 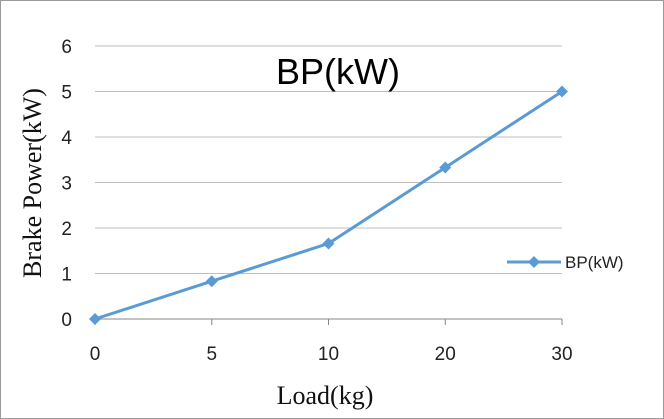 What do you see at coordinates (328, 321) in the screenshot?
I see `x-axis` at bounding box center [328, 321].